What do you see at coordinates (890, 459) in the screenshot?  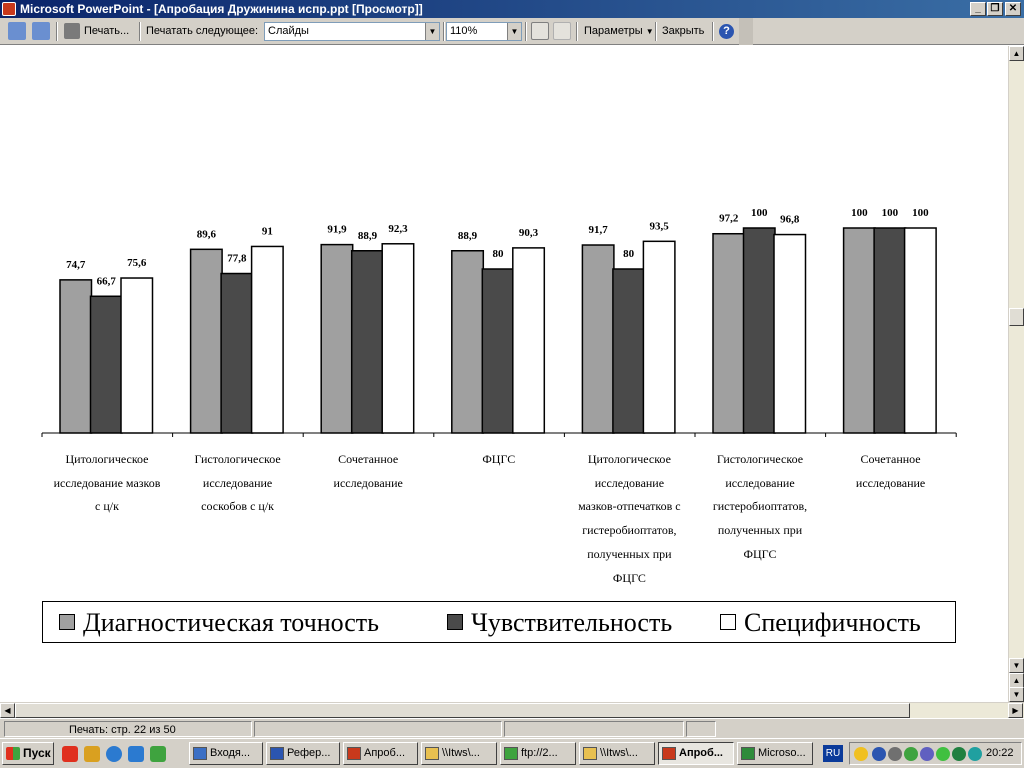 I see `category-label-line: Сочетанное` at bounding box center [890, 459].